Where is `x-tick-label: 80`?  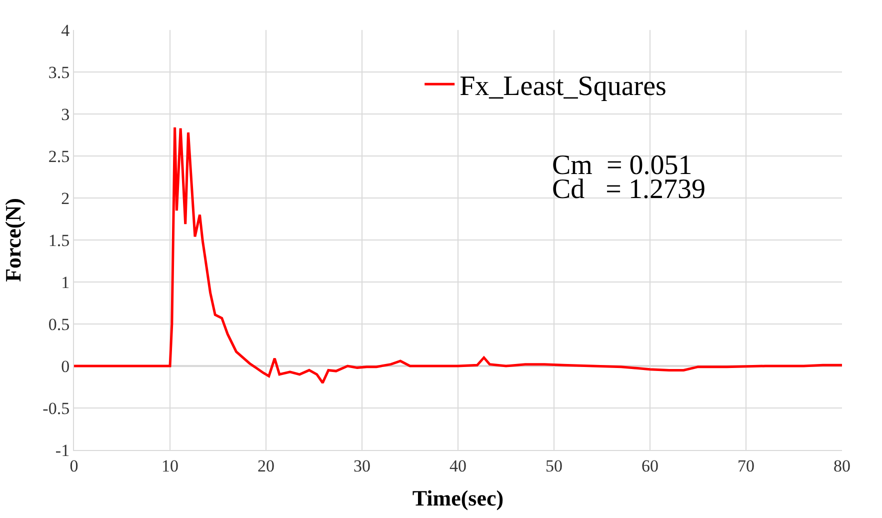
x-tick-label: 80 is located at coordinates (842, 466).